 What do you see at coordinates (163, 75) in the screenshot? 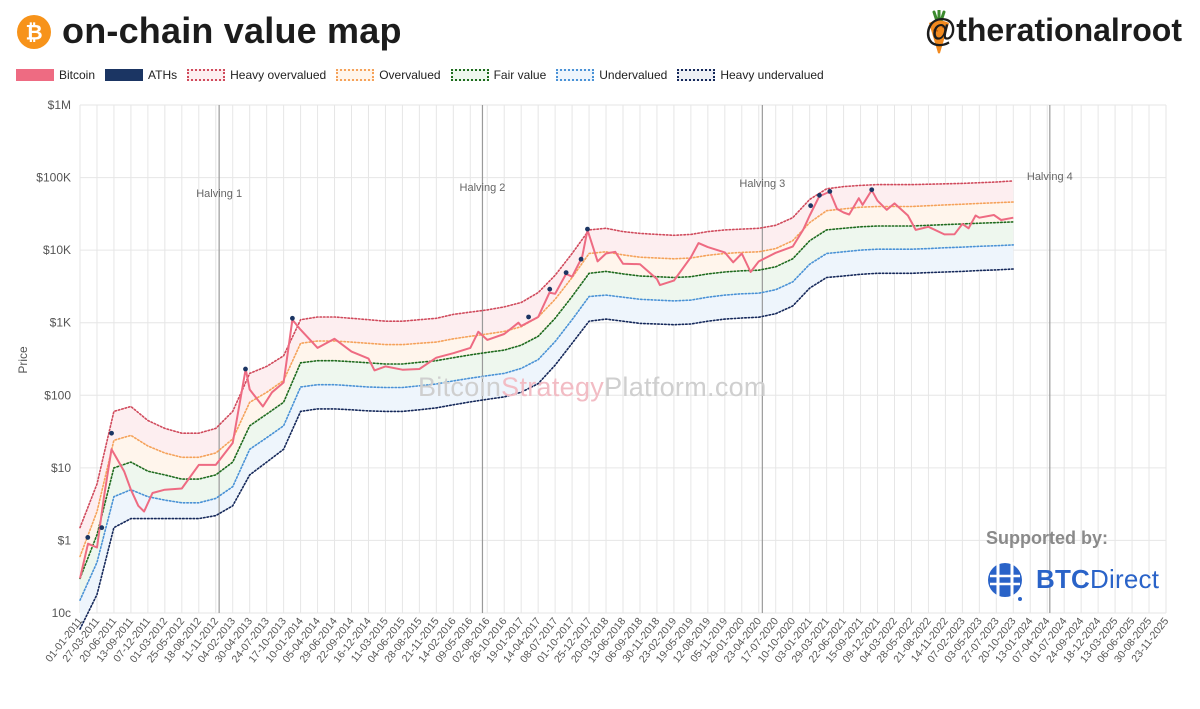
I see `legend-label: ATHs` at bounding box center [163, 75].